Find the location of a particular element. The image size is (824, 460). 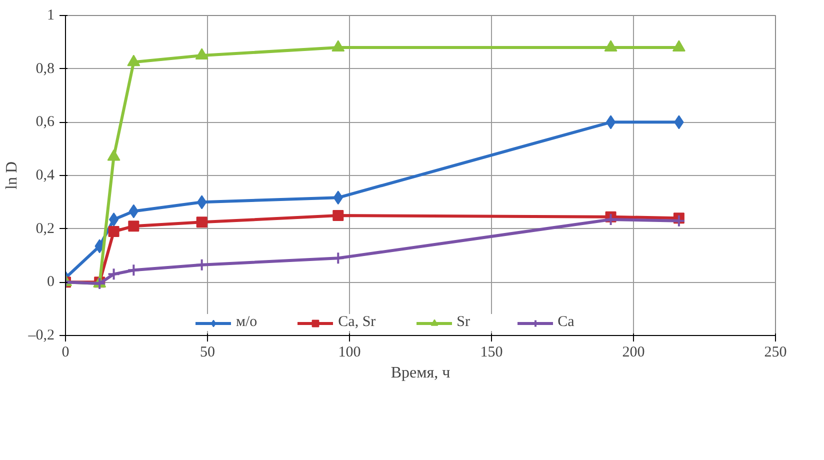

y-axis-title: ln D is located at coordinates (11, 176).